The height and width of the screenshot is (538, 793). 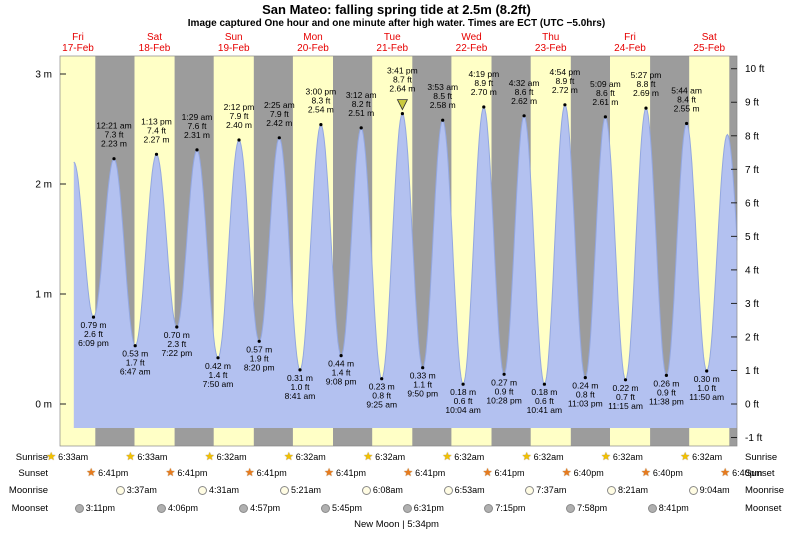 What do you see at coordinates (313, 48) in the screenshot?
I see `day-label-date: 20-Feb` at bounding box center [313, 48].